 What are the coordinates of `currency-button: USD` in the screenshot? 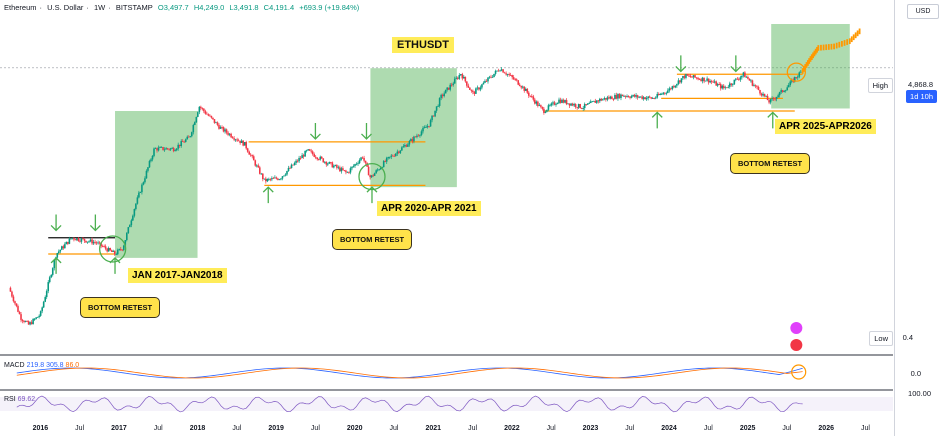 It's located at (923, 11).